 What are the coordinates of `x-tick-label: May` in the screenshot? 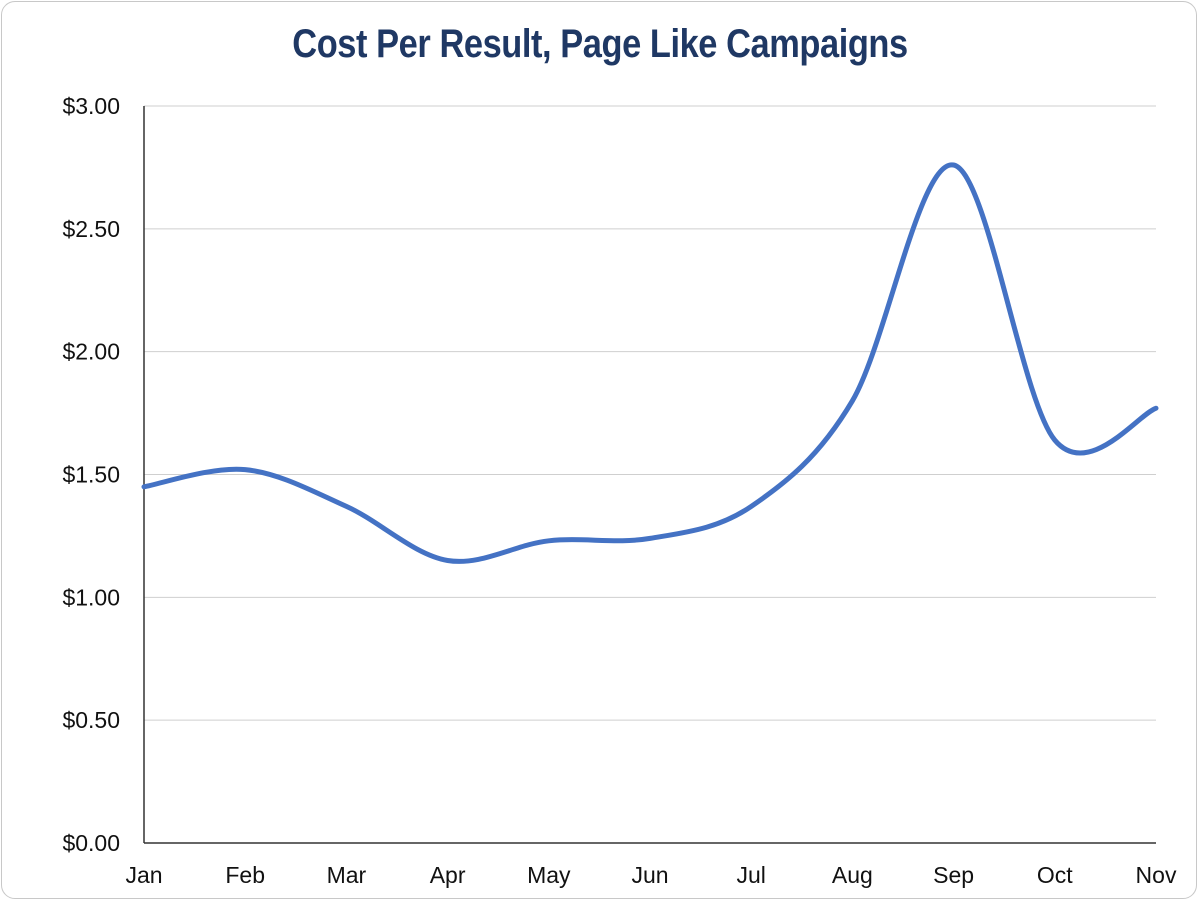 It's located at (549, 875).